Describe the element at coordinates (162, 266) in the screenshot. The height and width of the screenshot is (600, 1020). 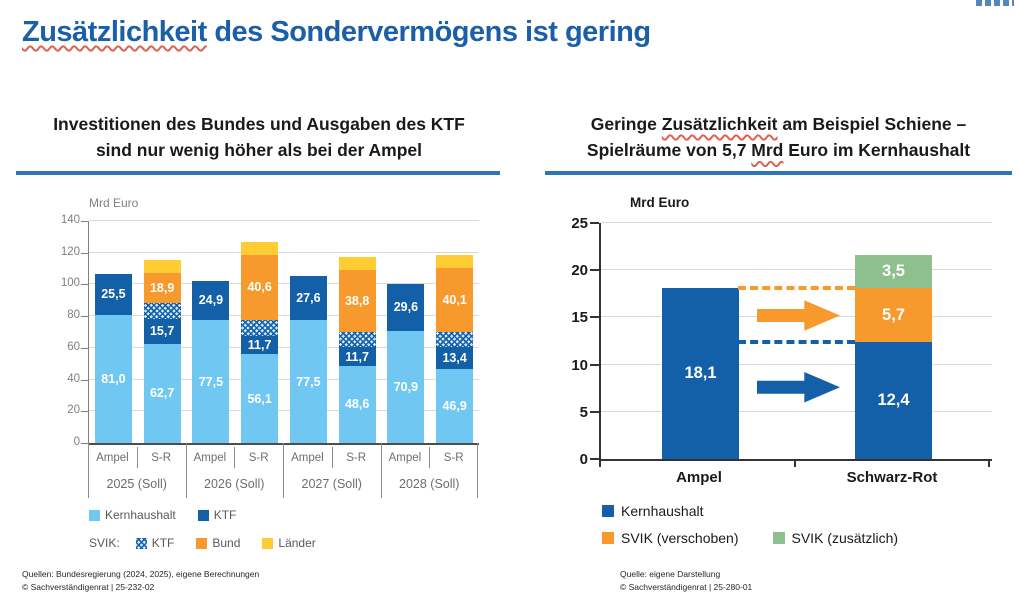
I see `bar-segment-yellow` at that location.